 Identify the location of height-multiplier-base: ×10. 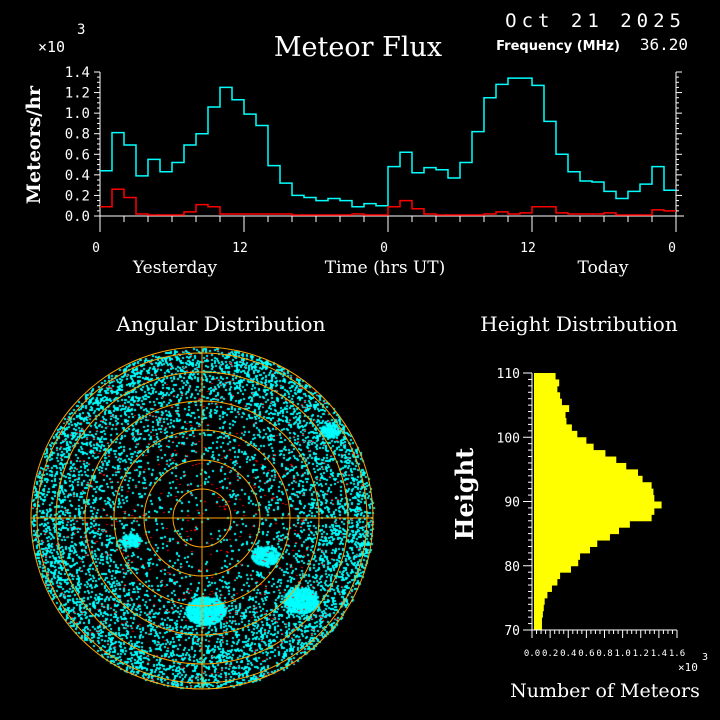
(688, 667).